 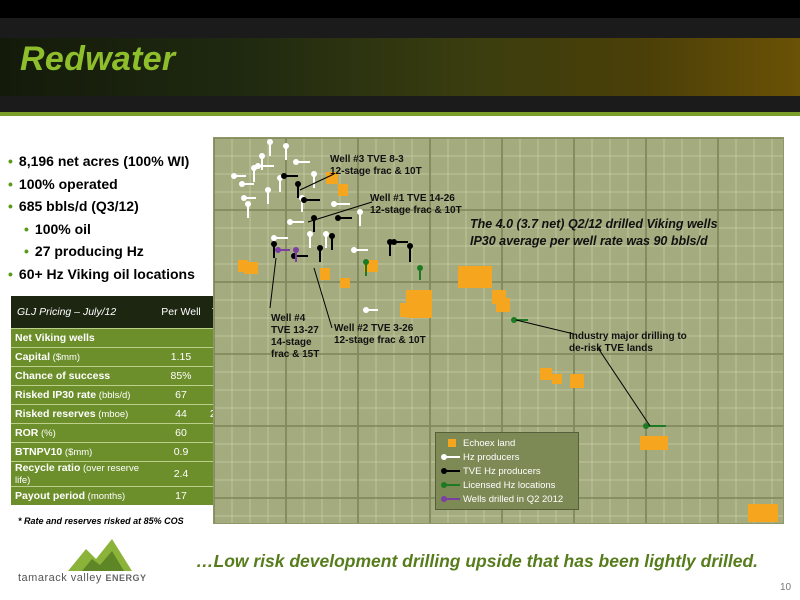 I want to click on tamarack-logo-icon, so click(x=100, y=555).